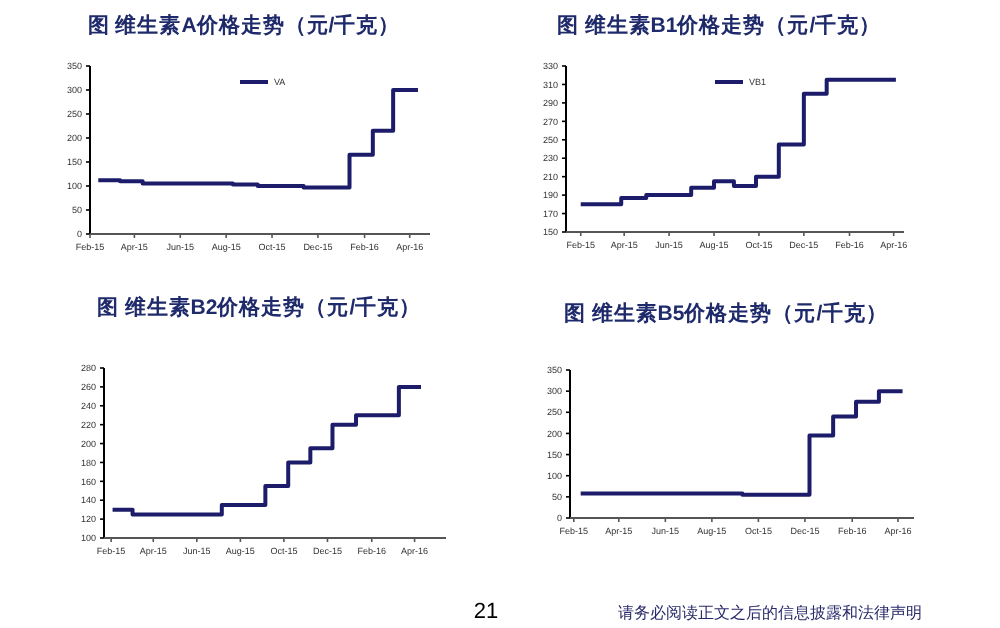 This screenshot has height=628, width=1000. Describe the element at coordinates (719, 25) in the screenshot. I see `chart-title: 图 维生素B1价格走势（元/千克）` at that location.